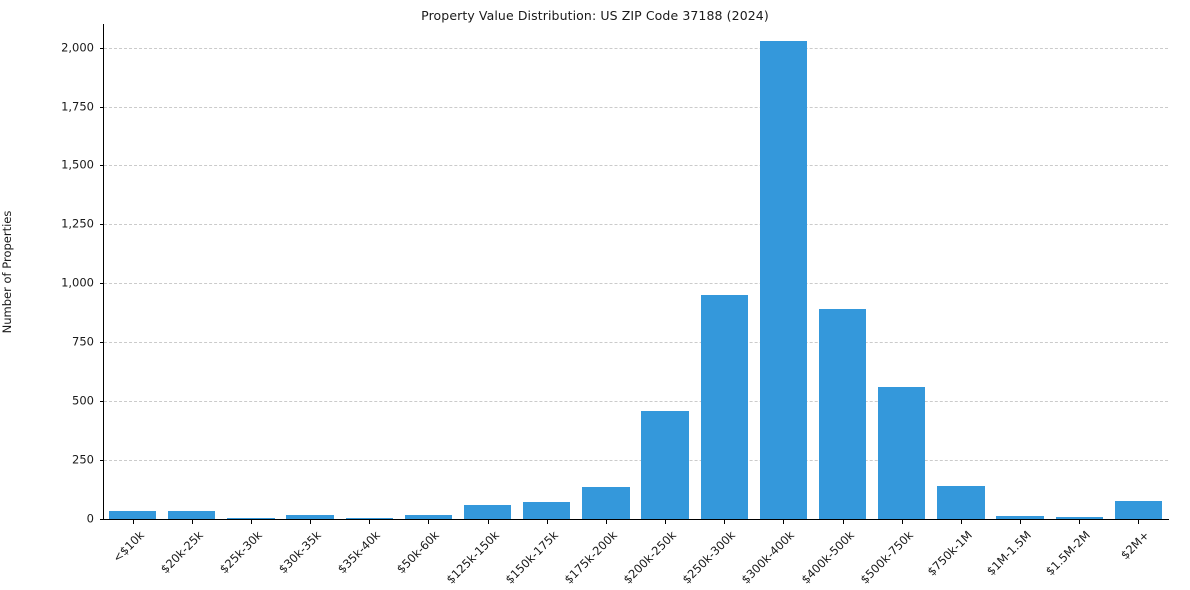 This screenshot has height=590, width=1190. I want to click on x-tick-label: $1.5M-2M, so click(1068, 553).